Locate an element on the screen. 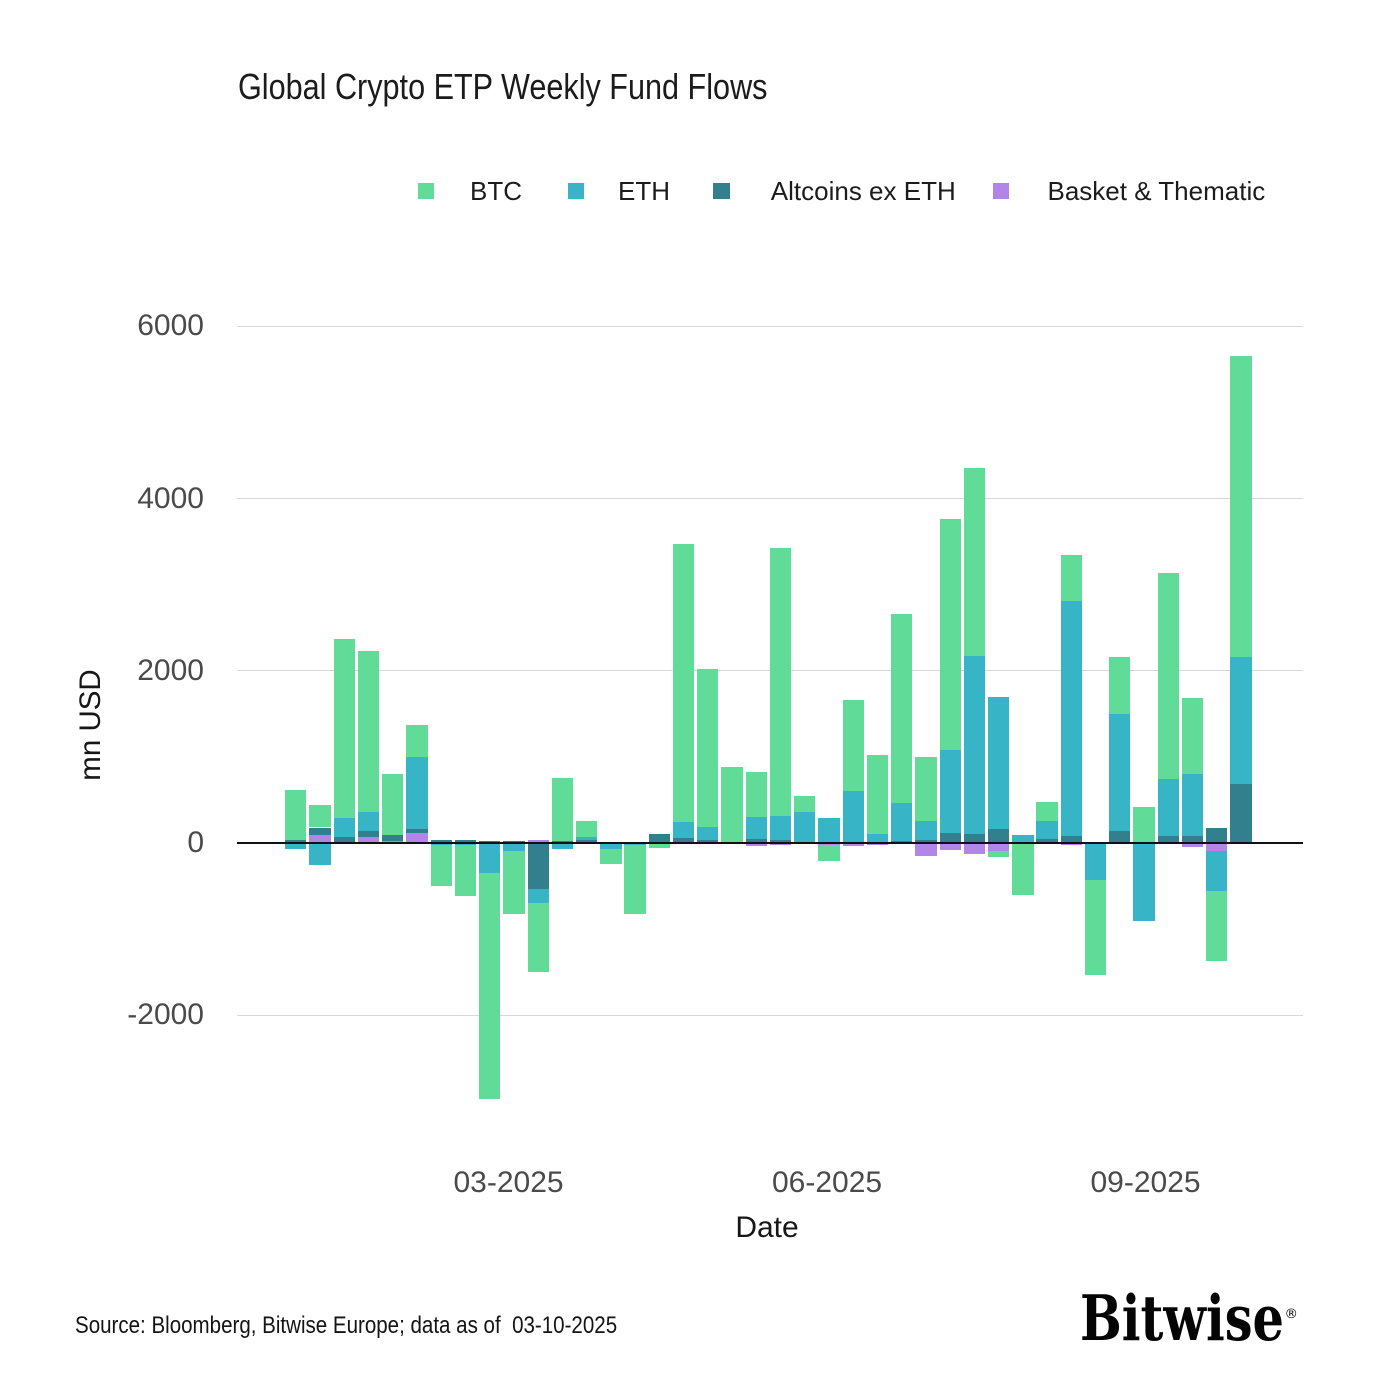 The image size is (1377, 1377). legend-item-altcoins-ex-eth: Altcoins ex ETH is located at coordinates (834, 191).